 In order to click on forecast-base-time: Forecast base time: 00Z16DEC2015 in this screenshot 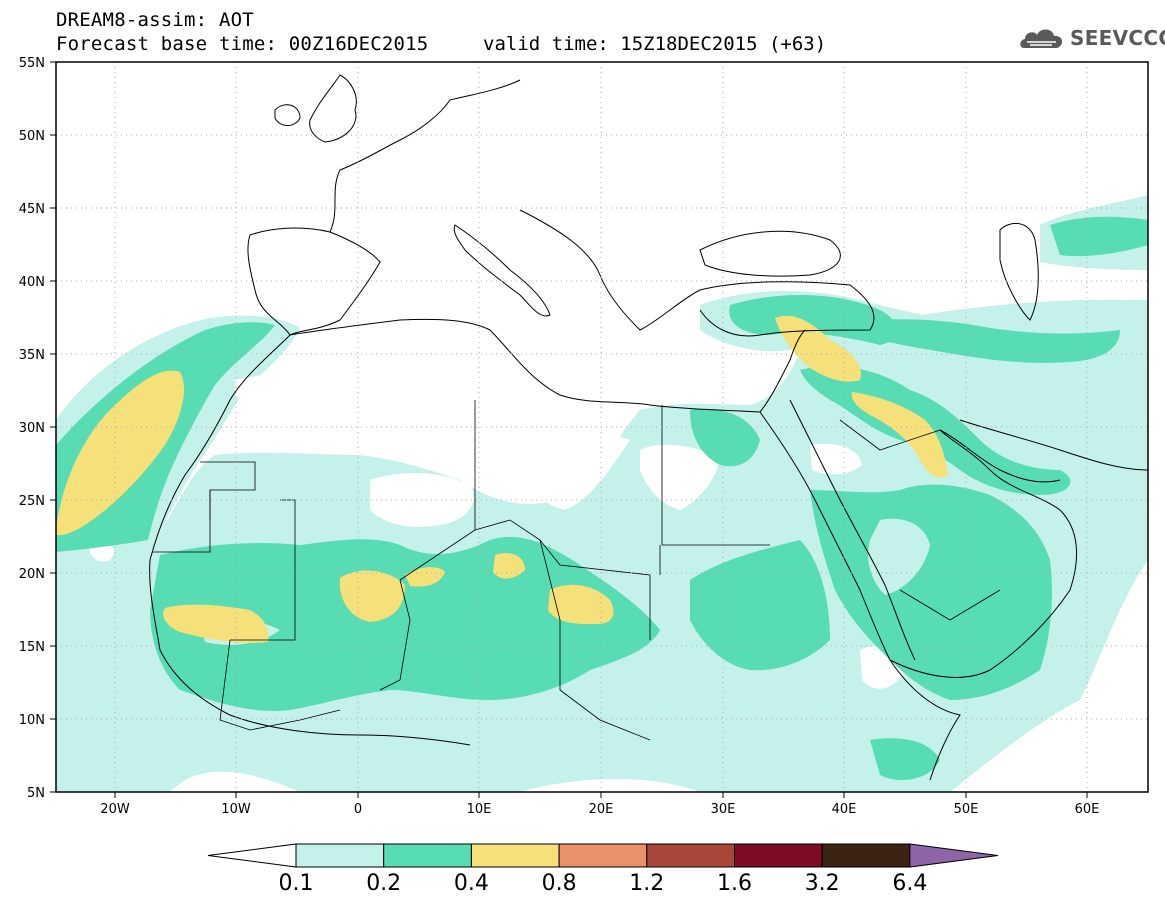, I will do `click(242, 44)`.